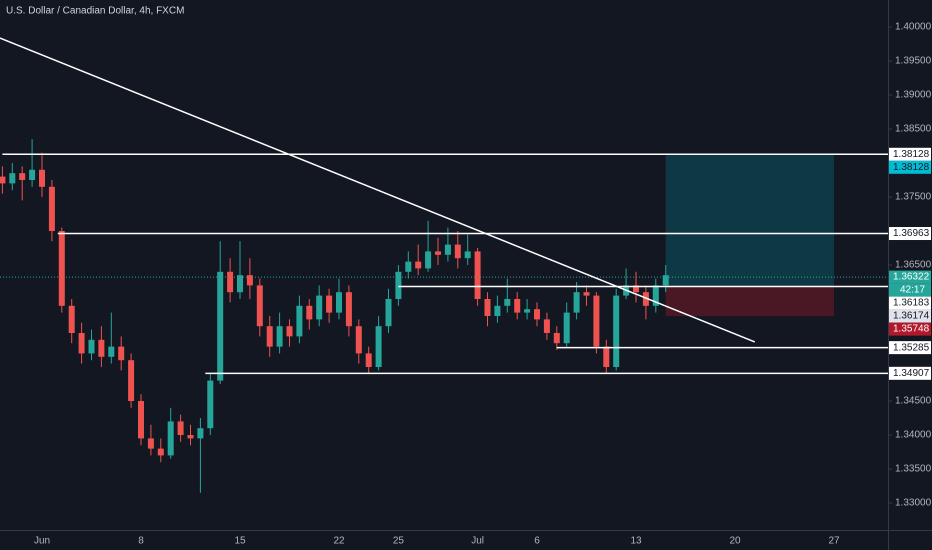 This screenshot has width=932, height=550. Describe the element at coordinates (399, 541) in the screenshot. I see `x-tick-label: 25` at that location.